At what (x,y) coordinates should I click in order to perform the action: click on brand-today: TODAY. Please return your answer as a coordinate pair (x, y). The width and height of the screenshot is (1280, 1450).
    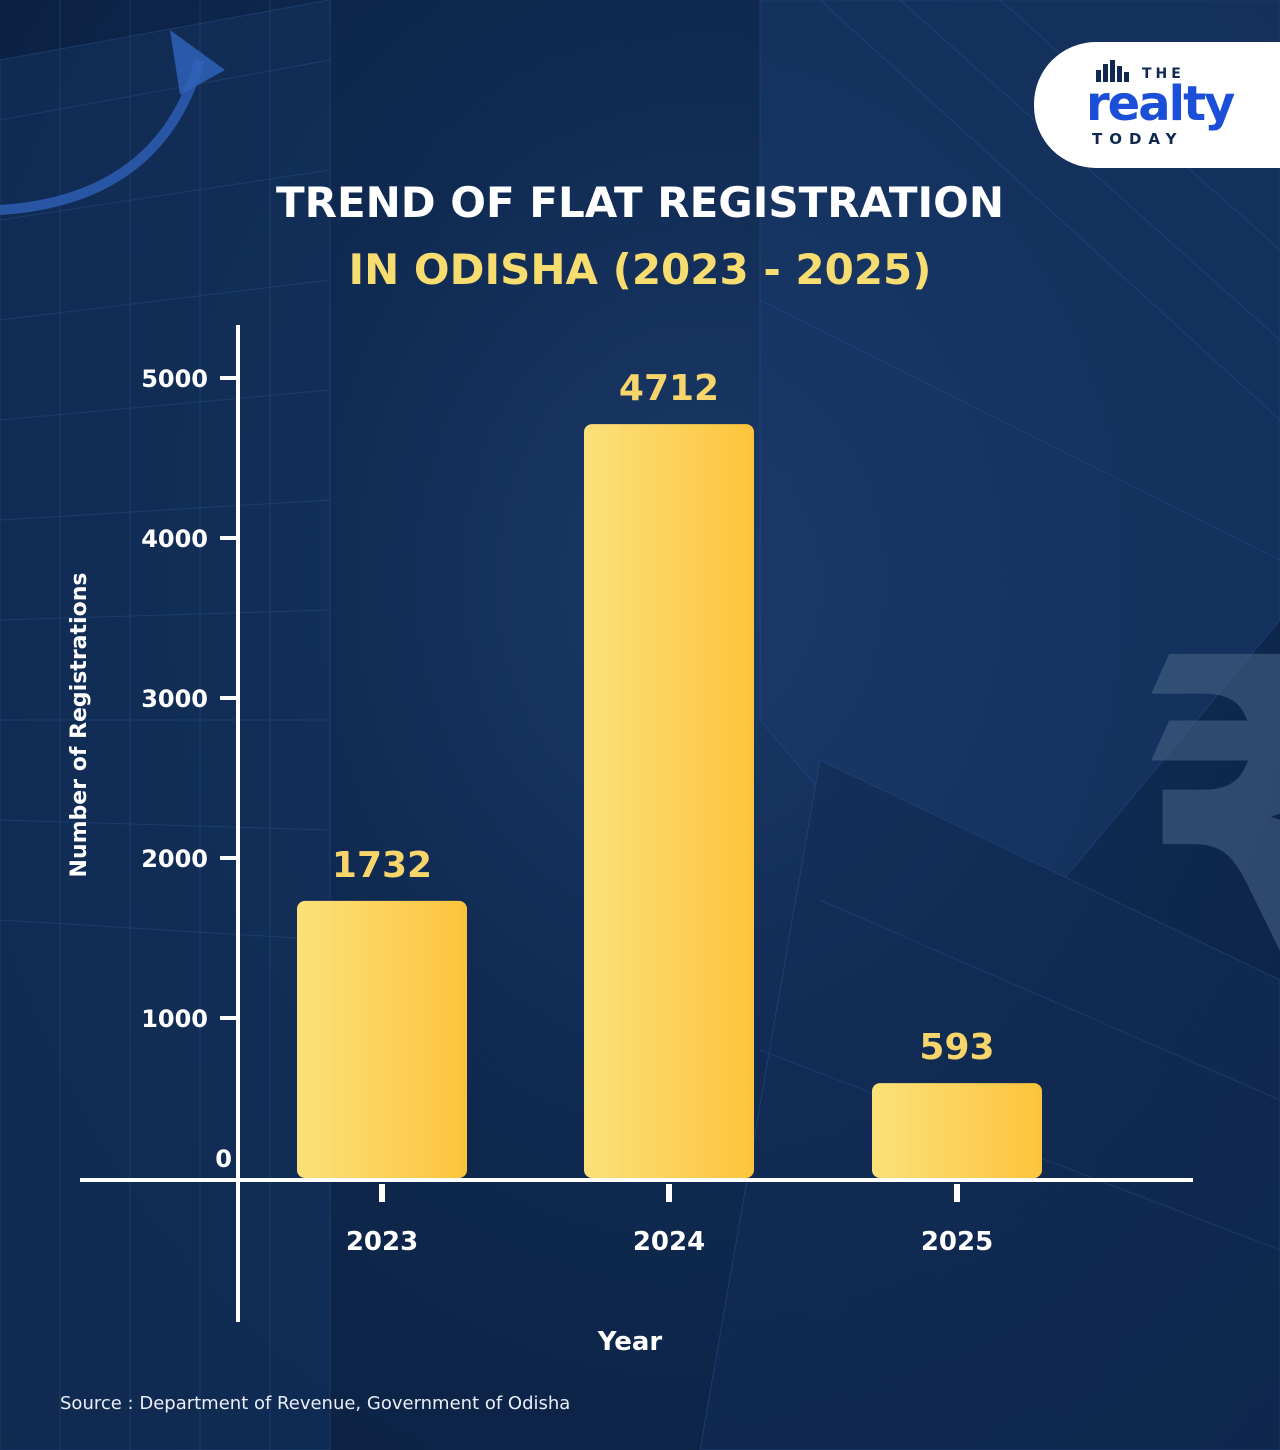
    Looking at the image, I should click on (1138, 139).